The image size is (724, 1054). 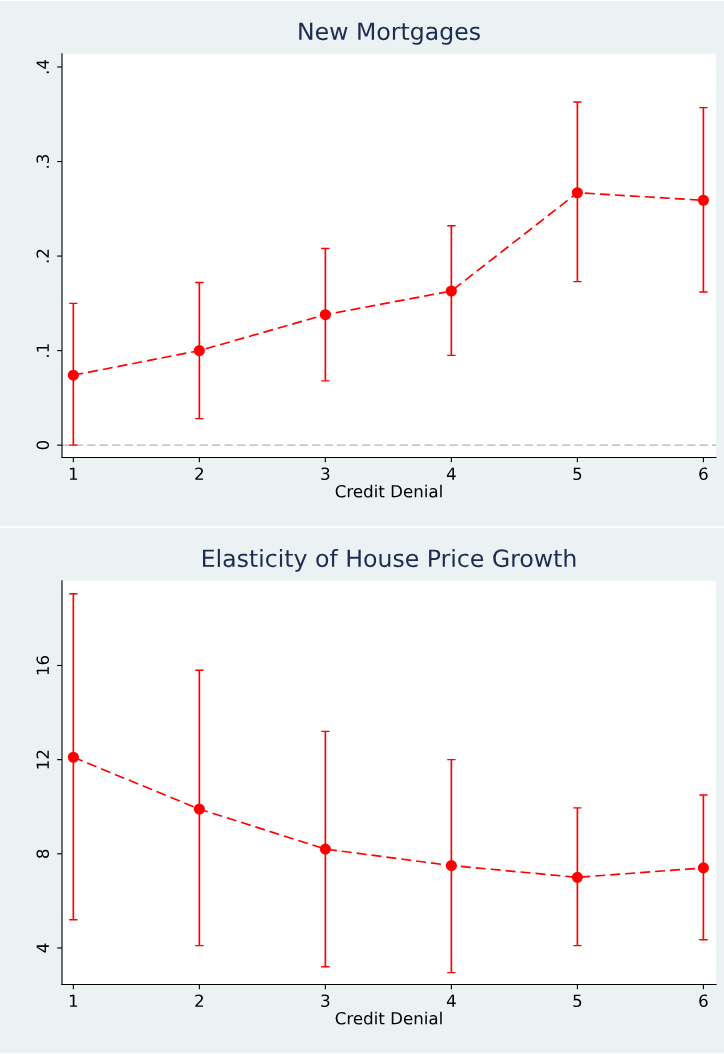 What do you see at coordinates (42, 66) in the screenshot?
I see `y-tick-label: .4` at bounding box center [42, 66].